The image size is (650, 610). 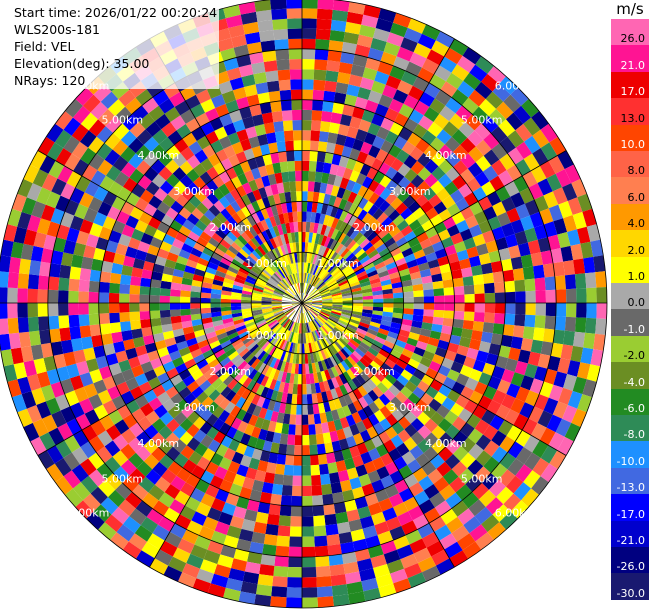 What do you see at coordinates (630, 112) in the screenshot?
I see `colorbar-cell: 13.0` at bounding box center [630, 112].